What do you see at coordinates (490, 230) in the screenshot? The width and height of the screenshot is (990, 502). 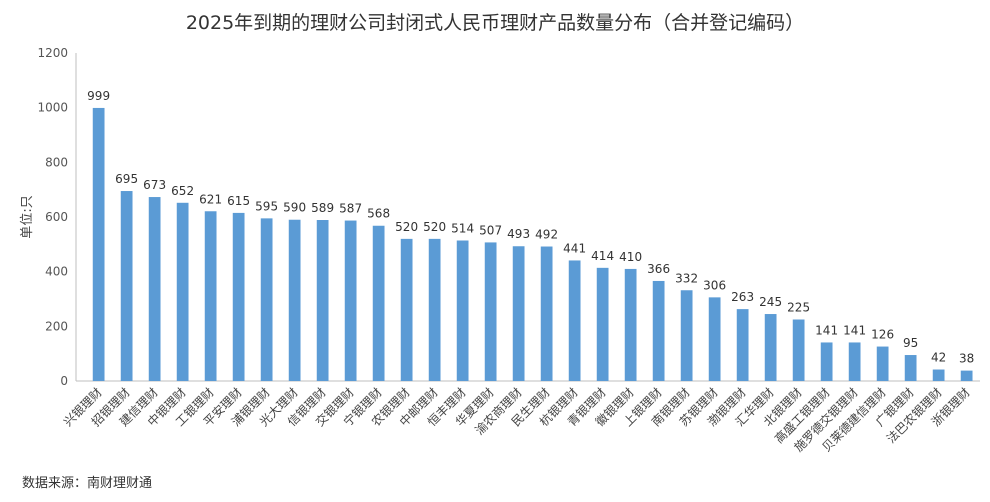 I see `bar-value-label: 507` at bounding box center [490, 230].